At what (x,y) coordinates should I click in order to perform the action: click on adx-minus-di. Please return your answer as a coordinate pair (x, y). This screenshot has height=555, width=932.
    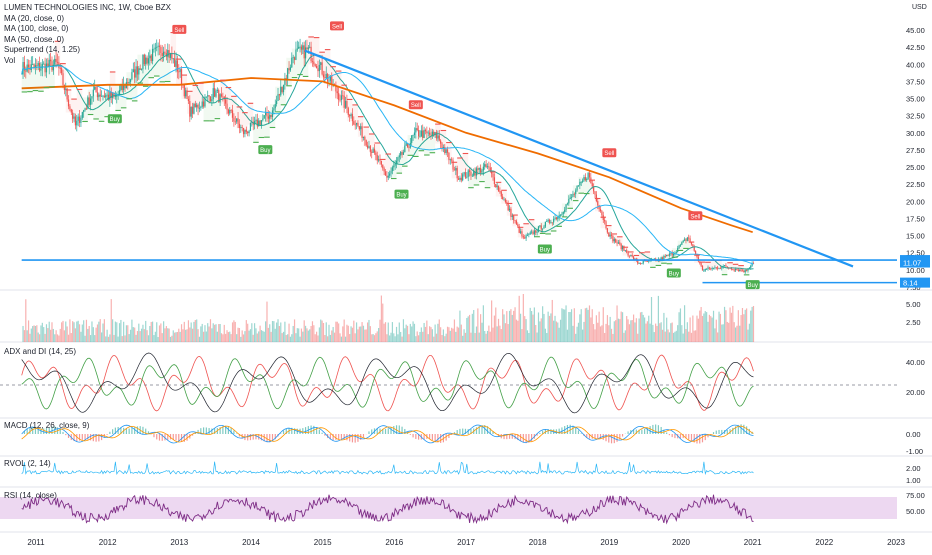
    Looking at the image, I should click on (388, 383).